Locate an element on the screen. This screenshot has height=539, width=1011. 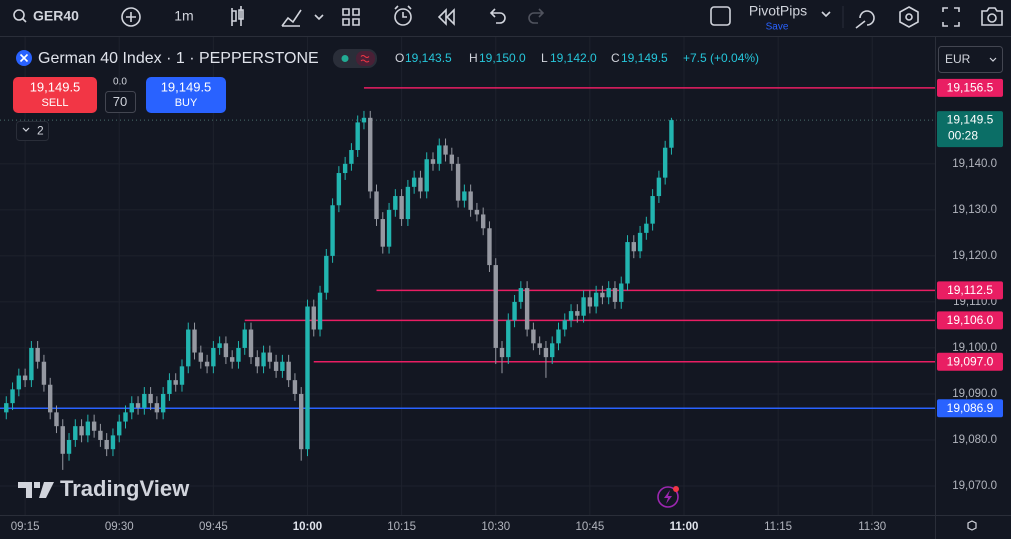
currency: EUR is located at coordinates (958, 59).